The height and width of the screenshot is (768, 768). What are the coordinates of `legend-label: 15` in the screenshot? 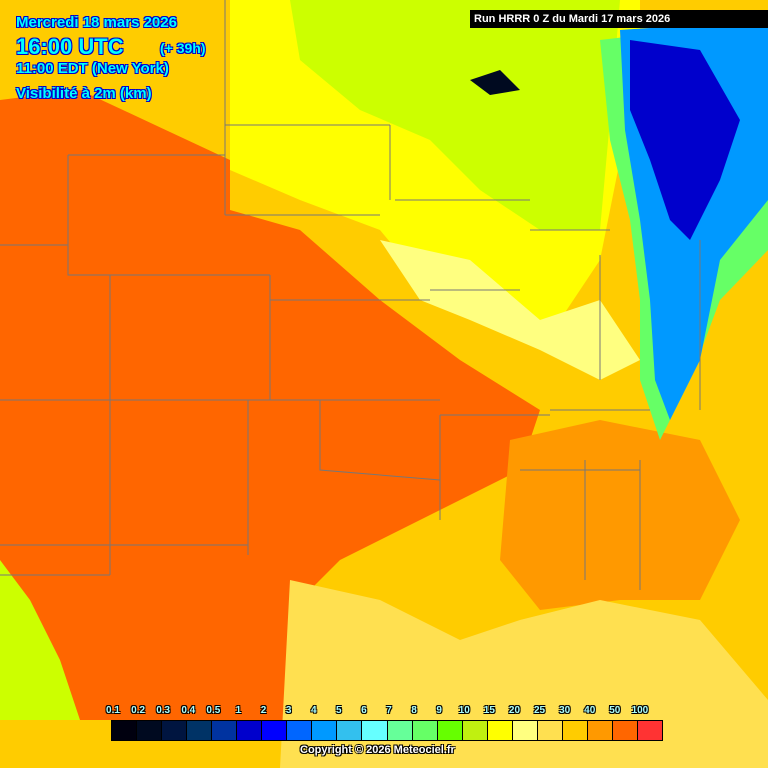 It's located at (489, 710).